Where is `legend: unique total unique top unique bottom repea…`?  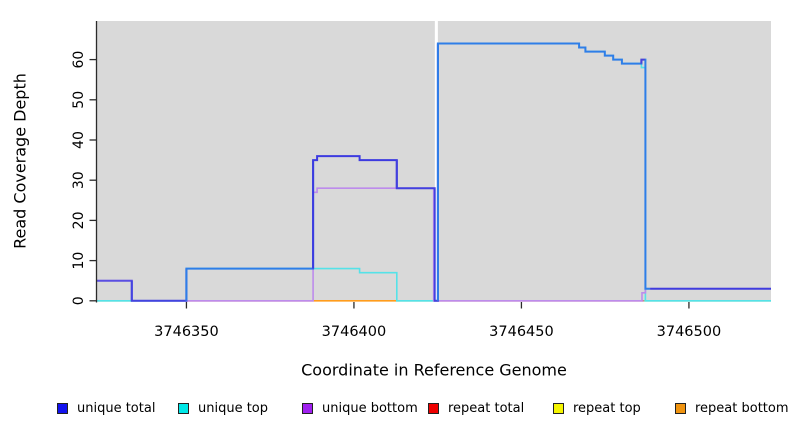 legend: unique total unique top unique bottom repea… is located at coordinates (396, 409).